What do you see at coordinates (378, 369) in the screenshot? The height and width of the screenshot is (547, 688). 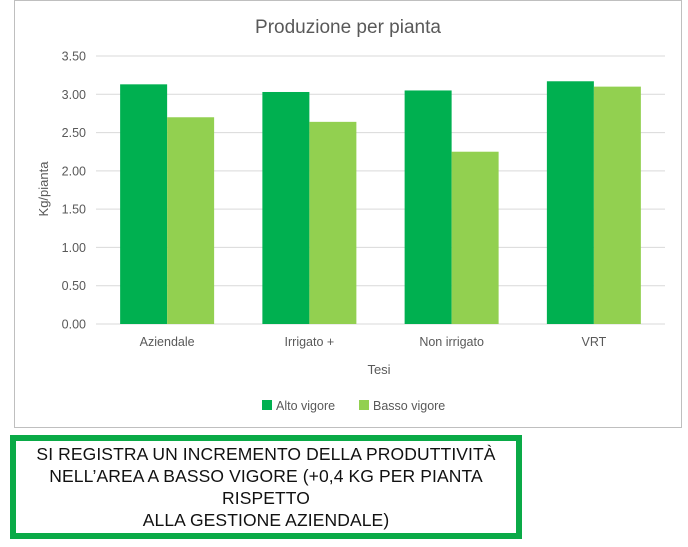 I see `x-axis-label: Tesi` at bounding box center [378, 369].